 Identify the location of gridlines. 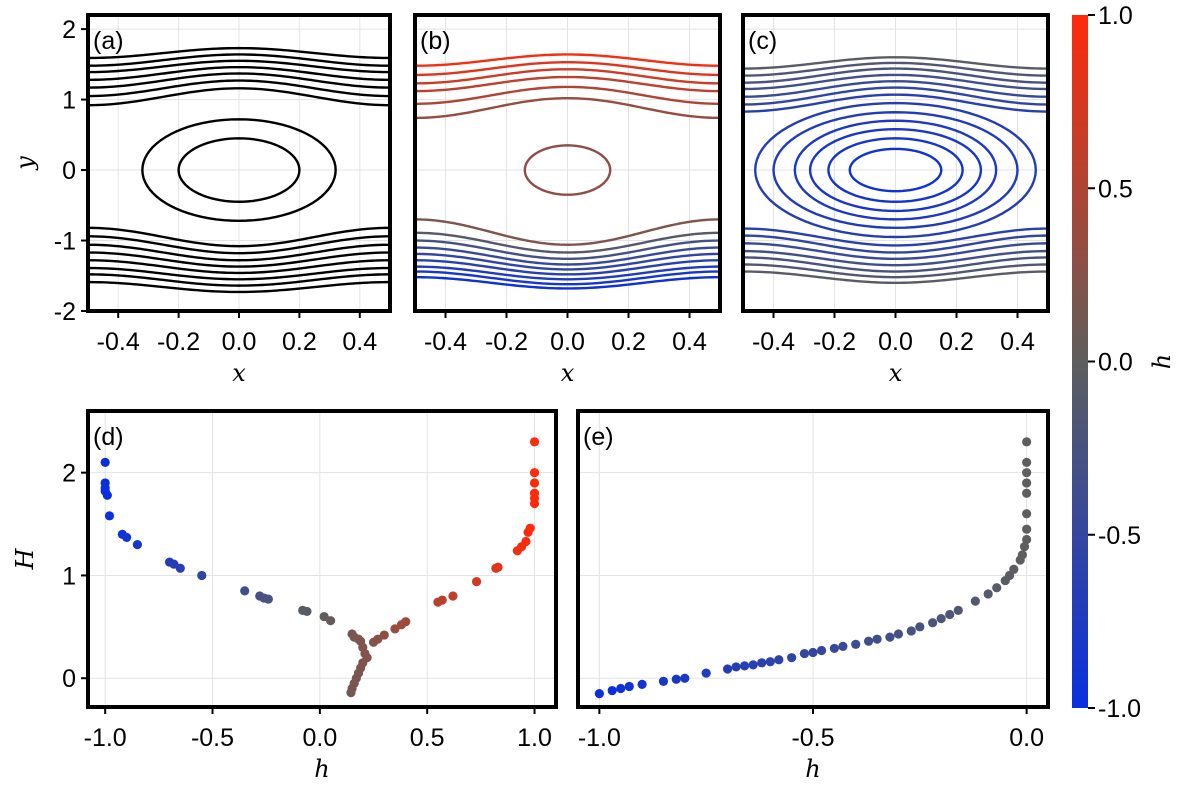
(813, 559).